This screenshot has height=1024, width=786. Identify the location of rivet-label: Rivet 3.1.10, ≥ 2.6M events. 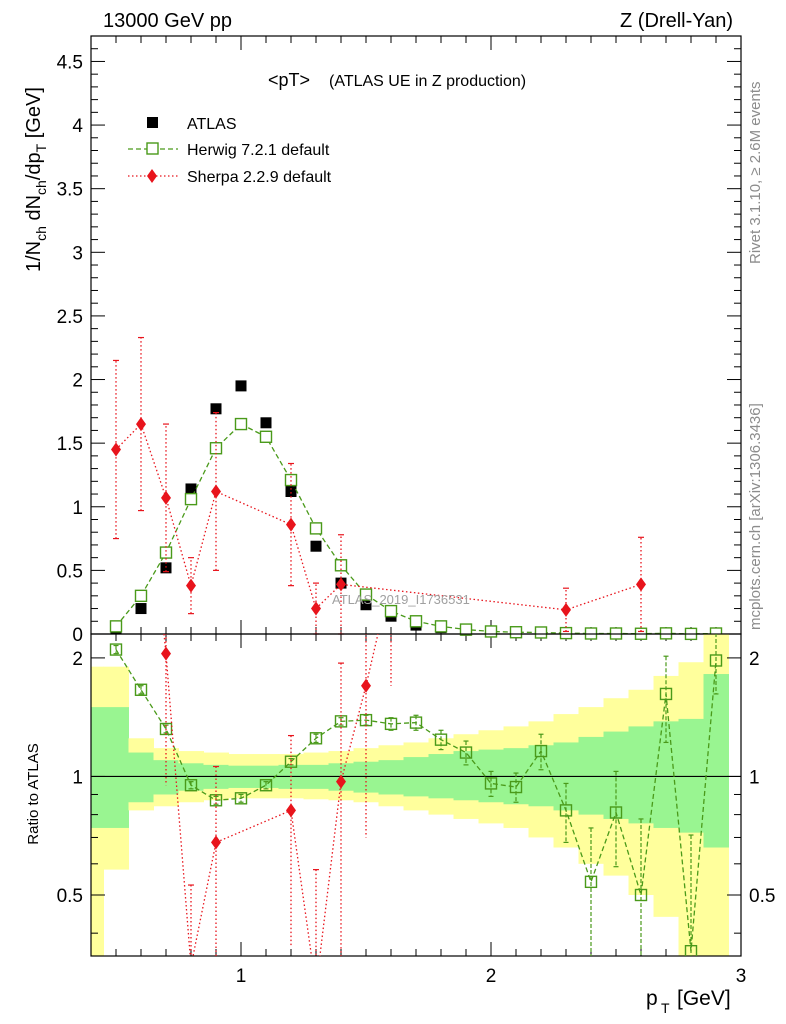
(755, 173).